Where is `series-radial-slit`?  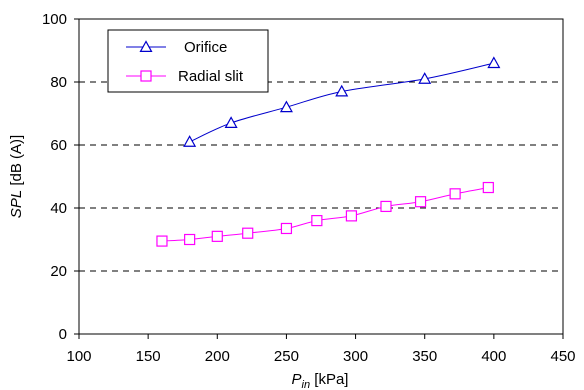 series-radial-slit is located at coordinates (325, 214).